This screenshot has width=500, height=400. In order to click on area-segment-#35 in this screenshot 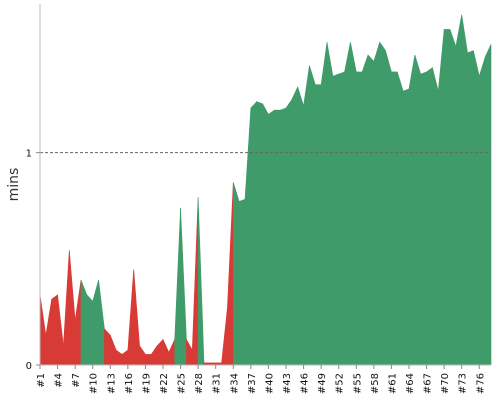, I will do `click(242, 282)`.